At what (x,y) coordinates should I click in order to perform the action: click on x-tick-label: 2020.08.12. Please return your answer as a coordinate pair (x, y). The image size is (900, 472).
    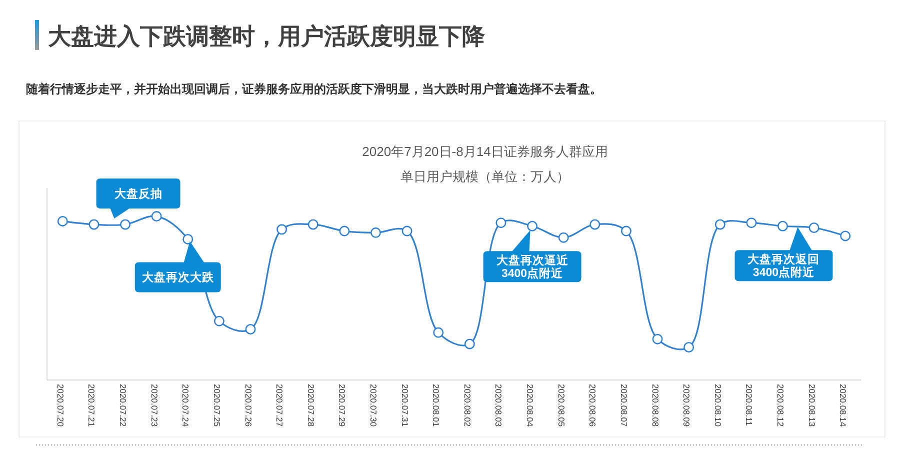
    Looking at the image, I should click on (780, 405).